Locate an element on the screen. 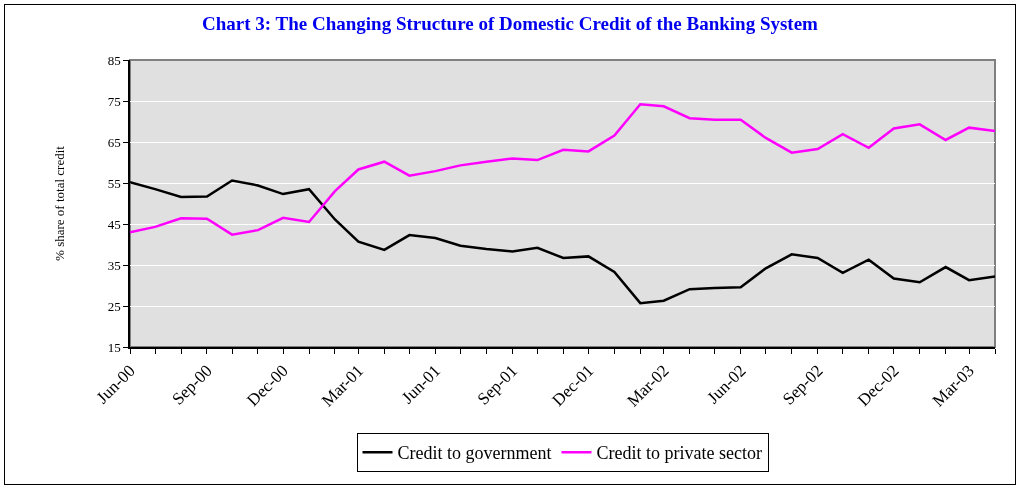 The height and width of the screenshot is (491, 1024). y-tick-label: 85 is located at coordinates (114, 60).